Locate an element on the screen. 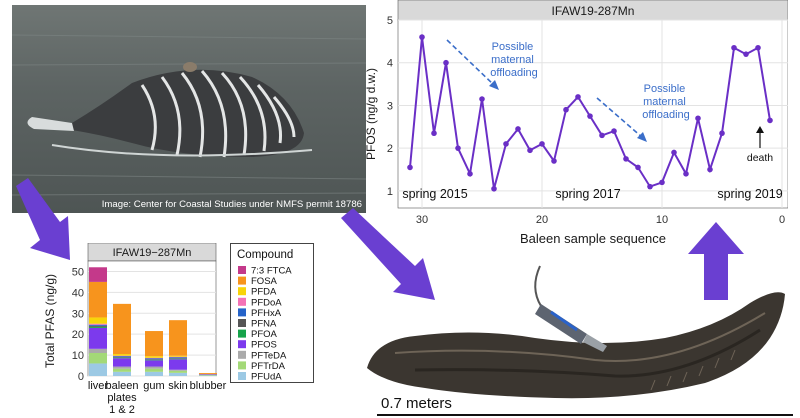 Image resolution: width=800 pixels, height=418 pixels. legend-title: Compound is located at coordinates (265, 255).